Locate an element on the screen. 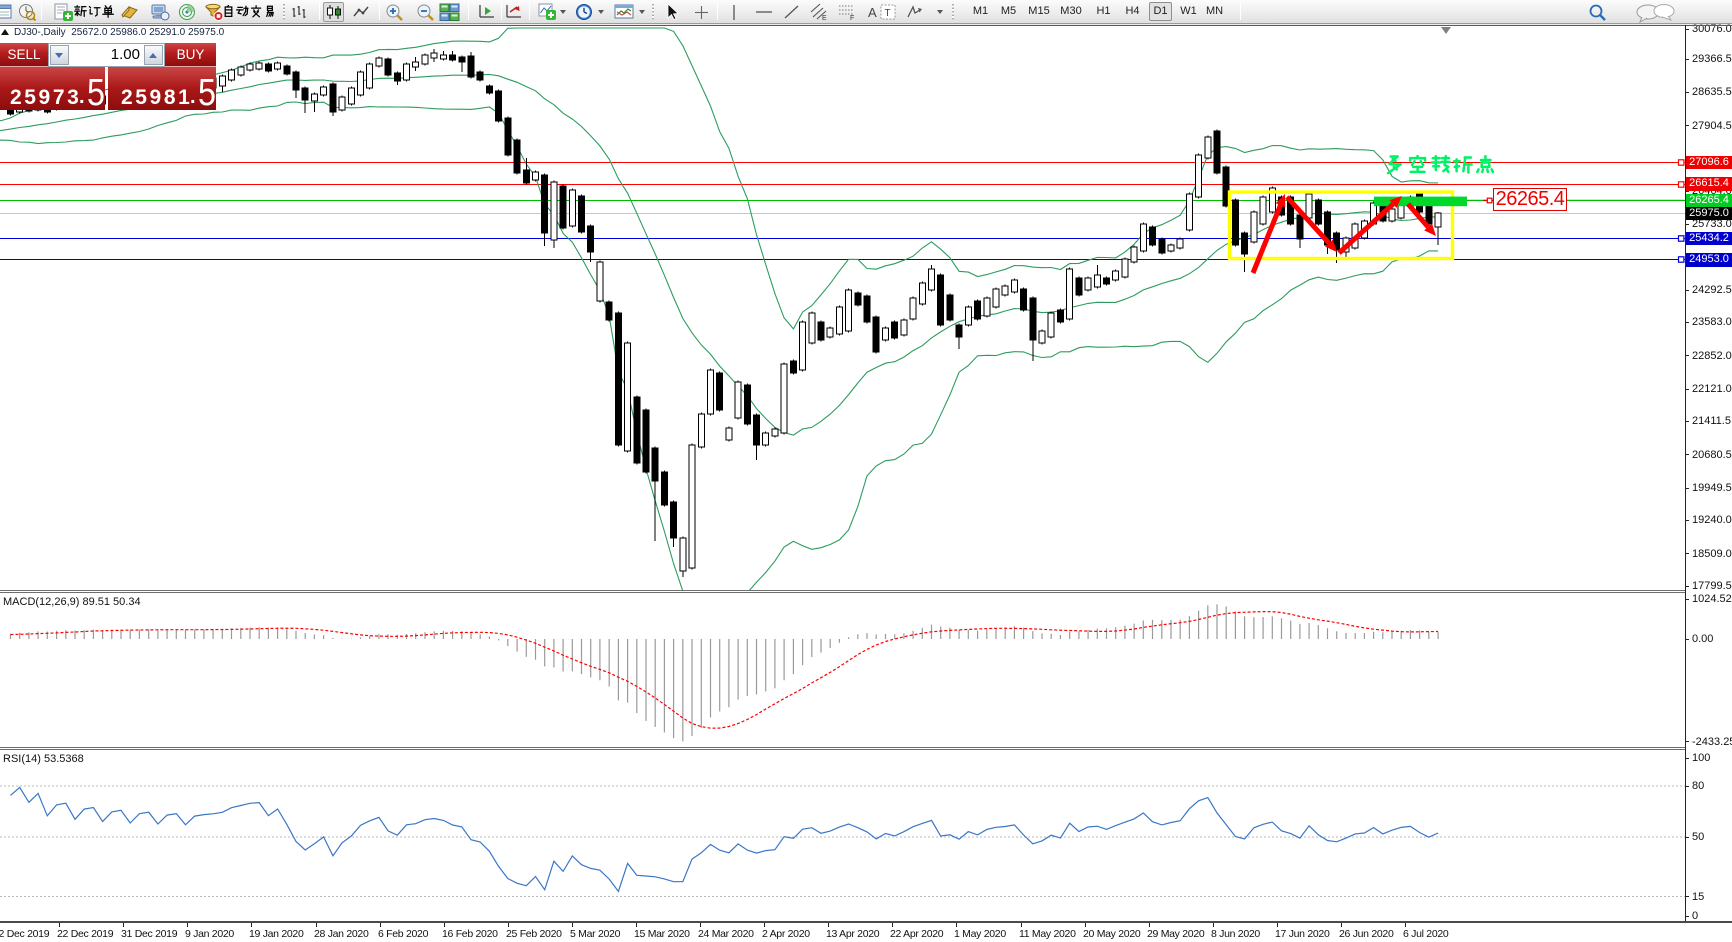 This screenshot has width=1732, height=942. svg-text: T is located at coordinates (888, 13).